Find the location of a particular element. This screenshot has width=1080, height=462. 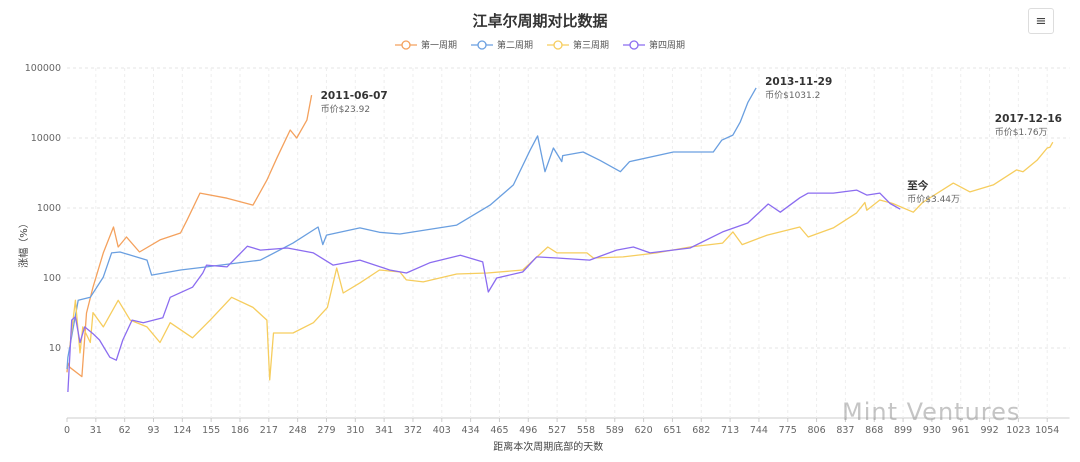

x-tick-label: 62 is located at coordinates (125, 430).